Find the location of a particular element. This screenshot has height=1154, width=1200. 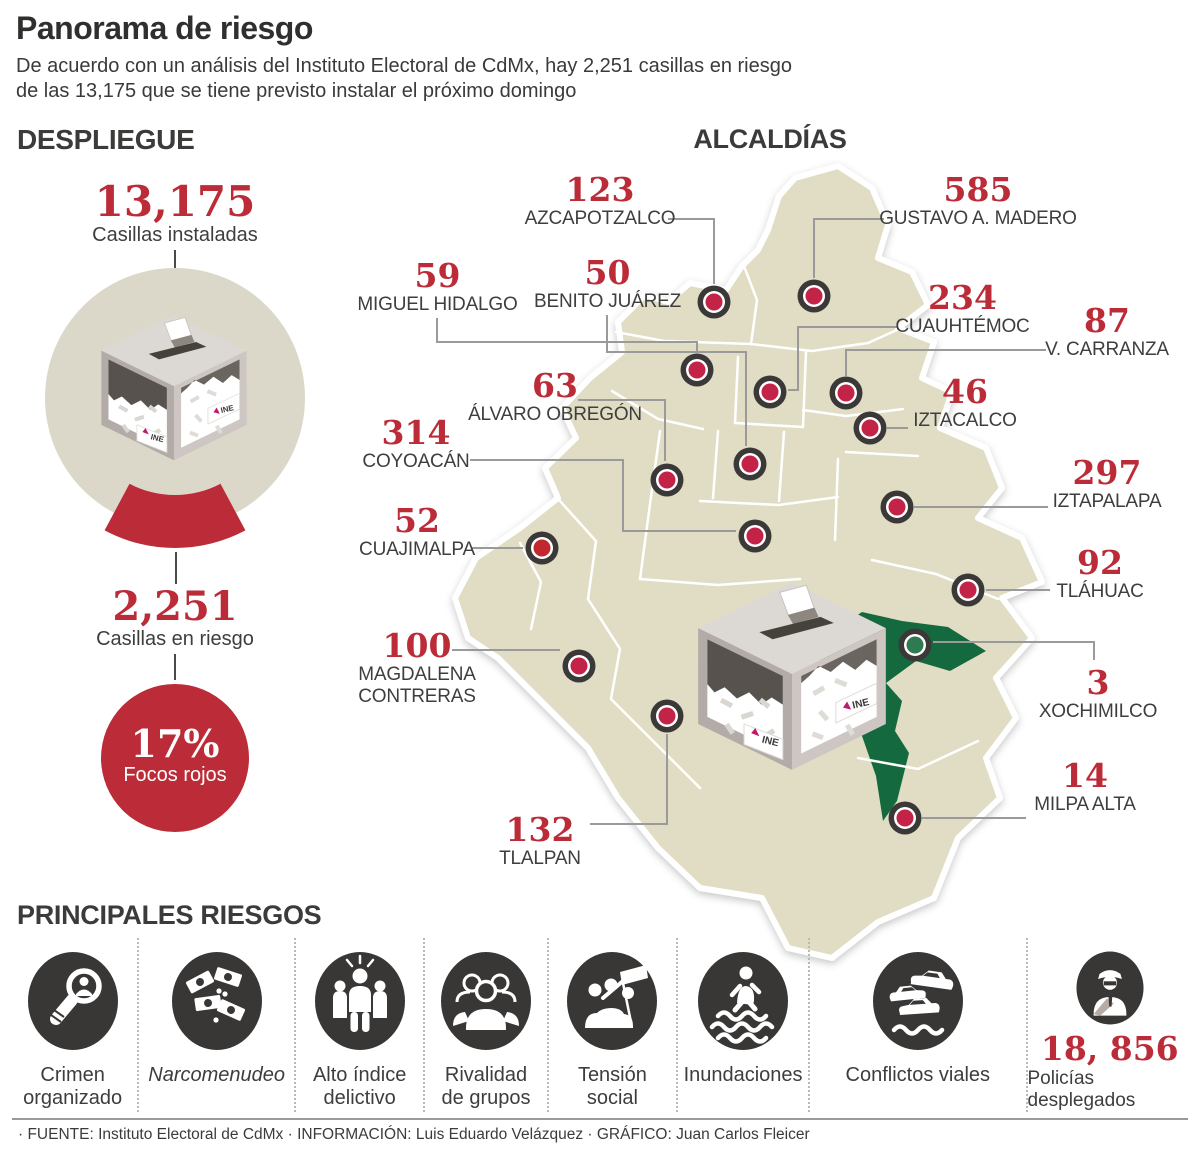

alcaldia-name: GUSTAVO A. MADERO is located at coordinates (978, 218).